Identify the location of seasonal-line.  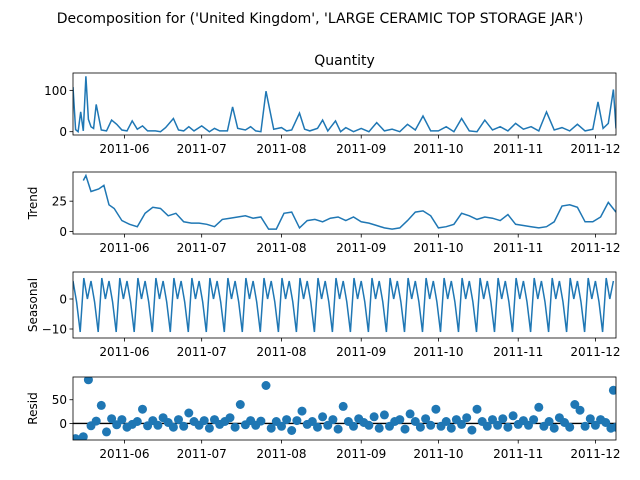
(344, 305).